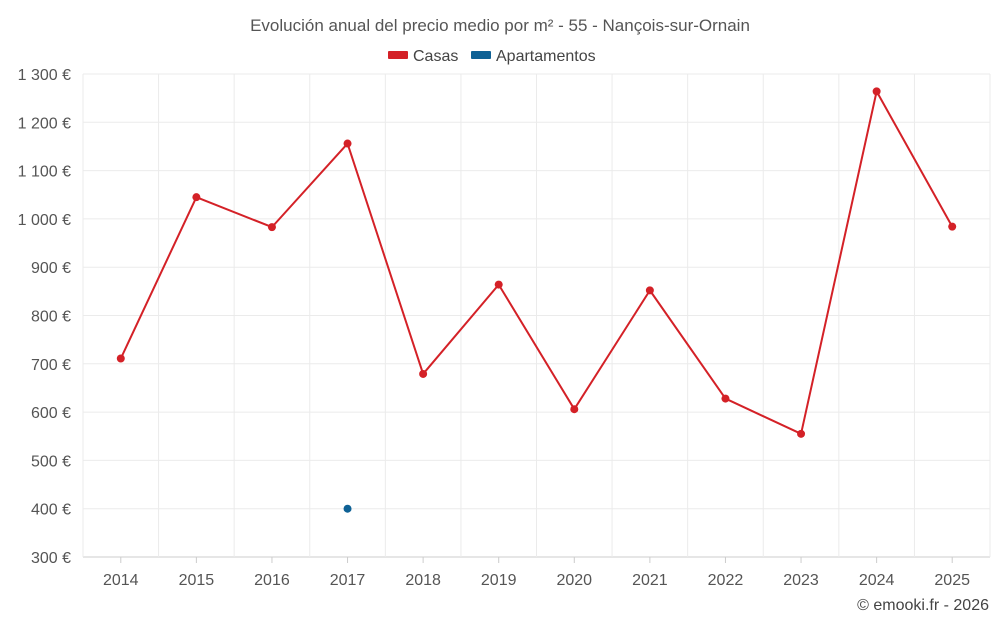  Describe the element at coordinates (498, 284) in the screenshot. I see `data-point-casas-2019` at that location.